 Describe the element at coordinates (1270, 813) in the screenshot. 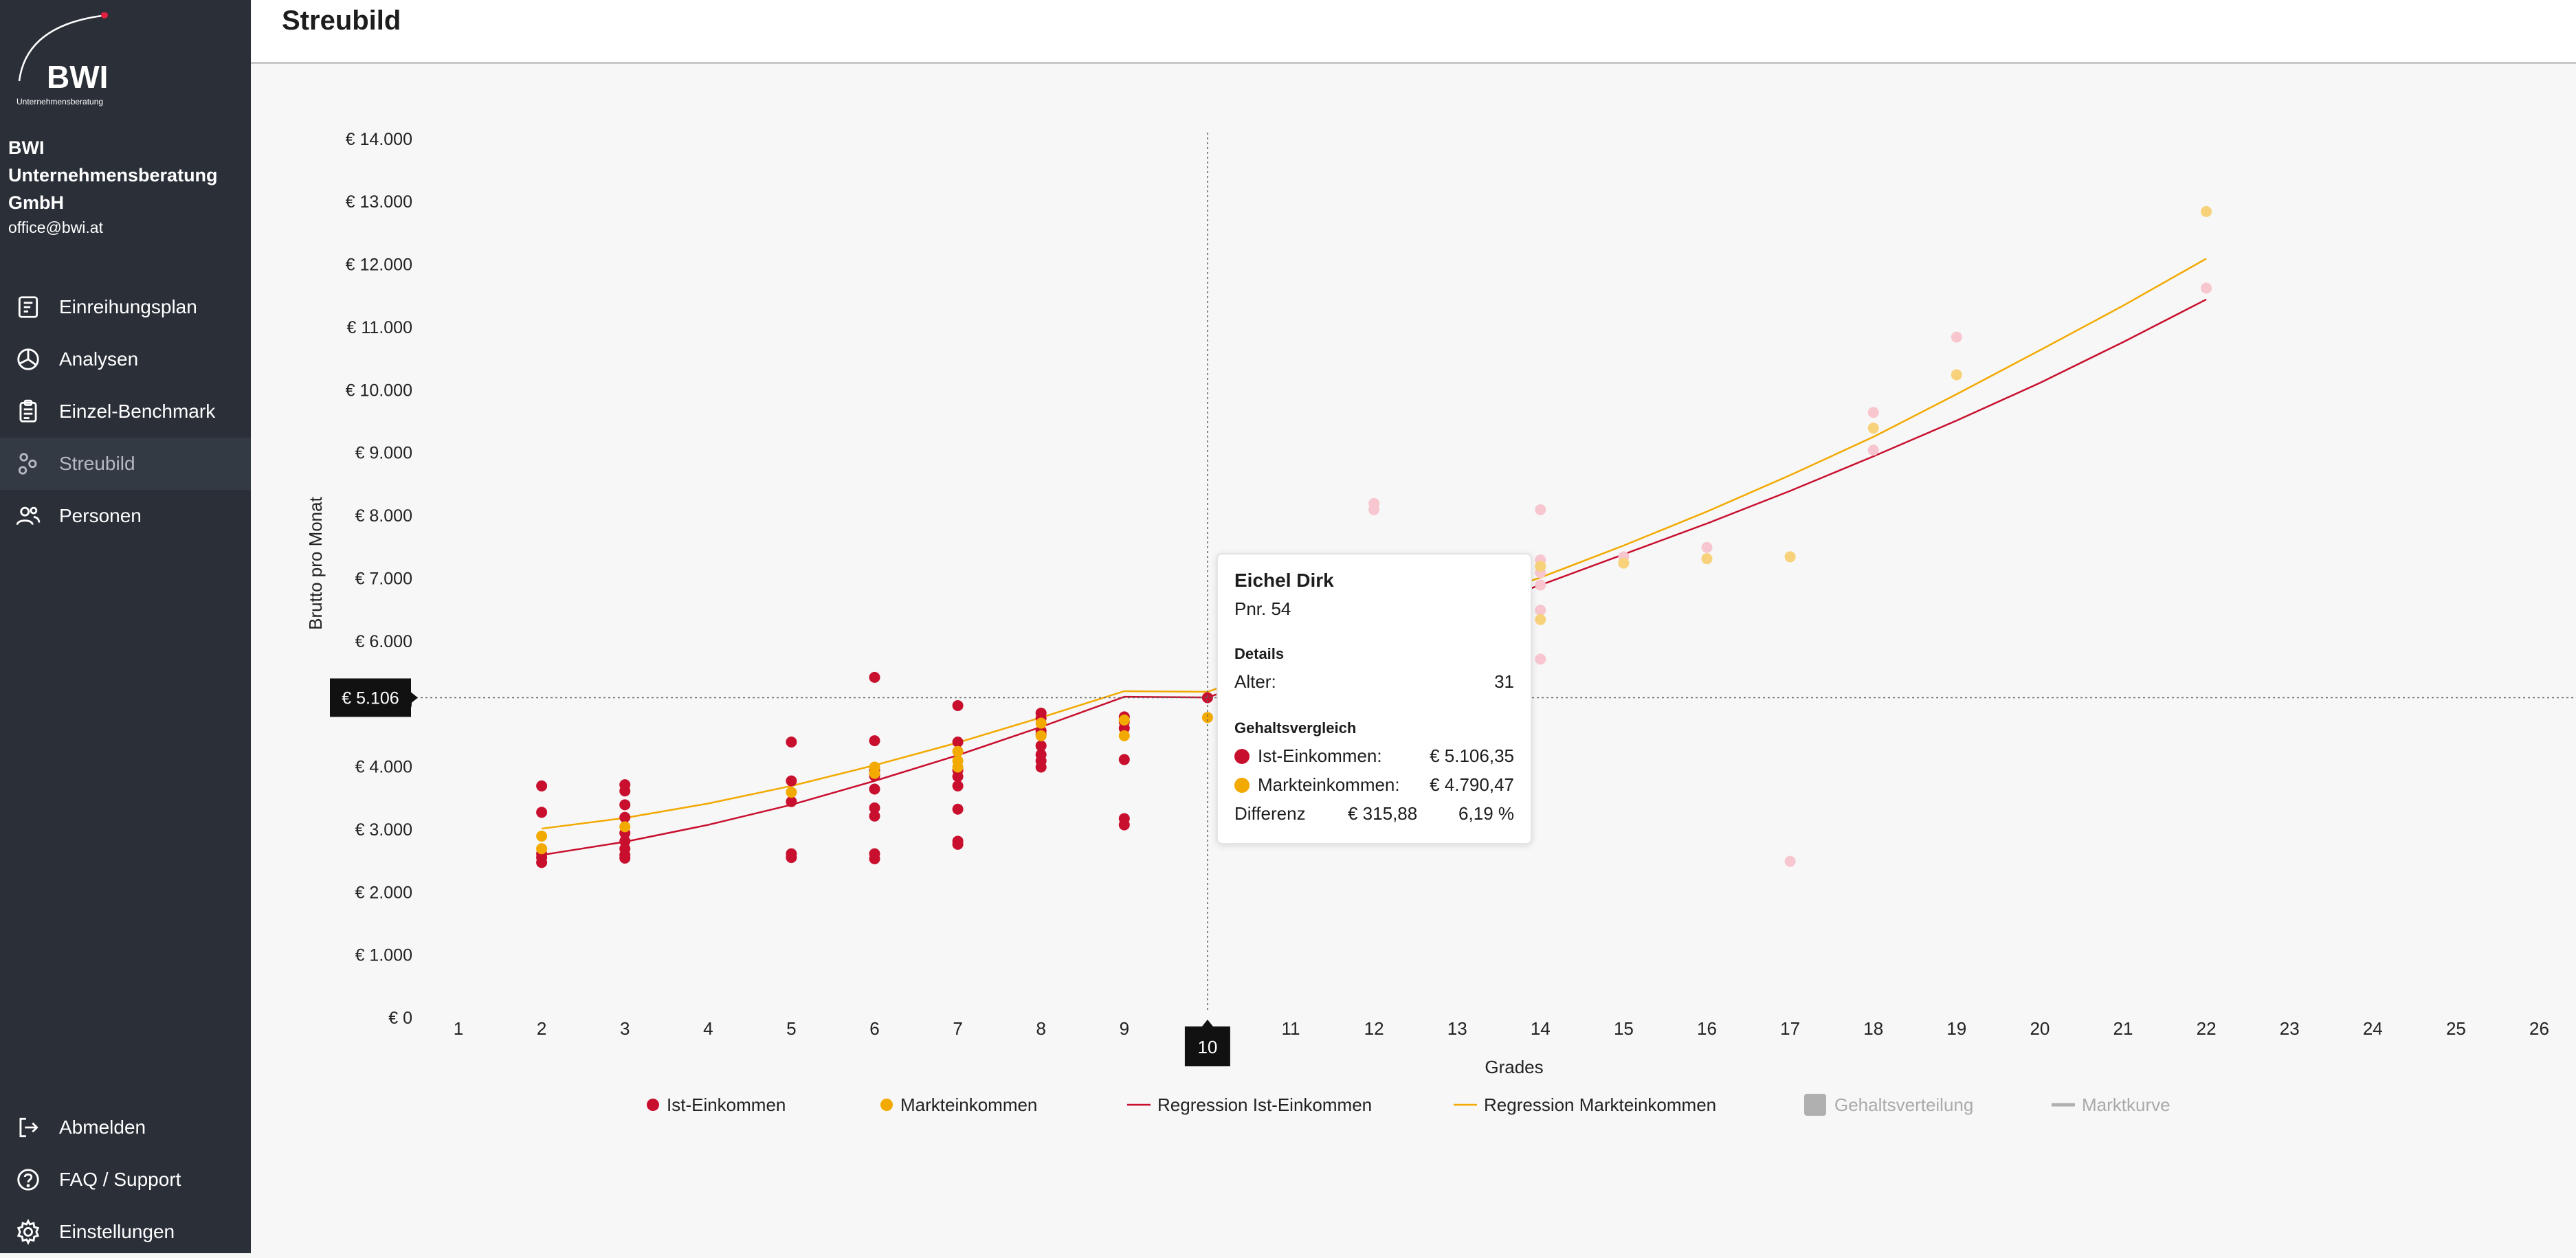

I see `tooltip-diff-label: Differenz` at that location.